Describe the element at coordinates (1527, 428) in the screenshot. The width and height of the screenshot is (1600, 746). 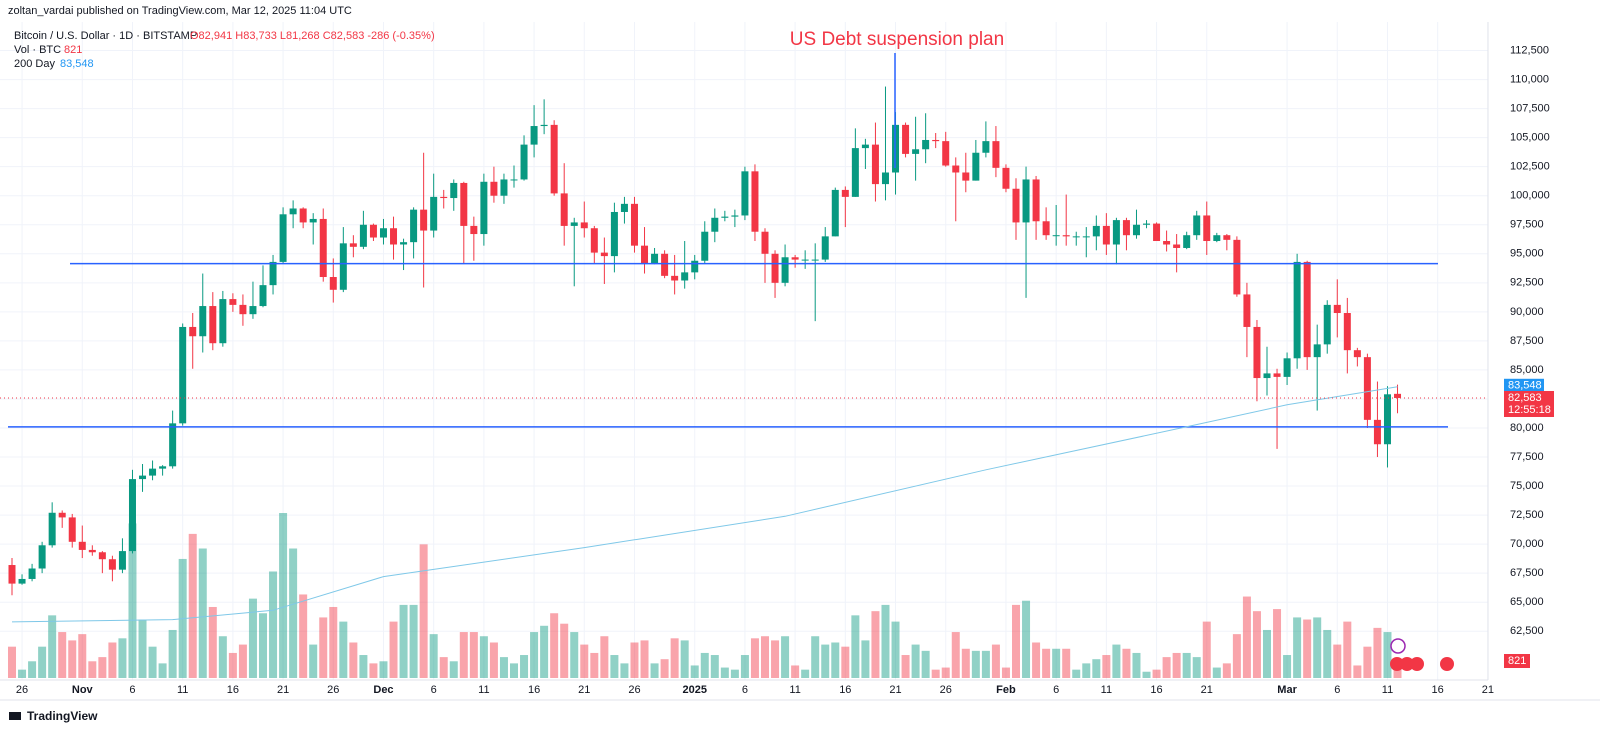
I see `y-tick-label: 80,000` at that location.